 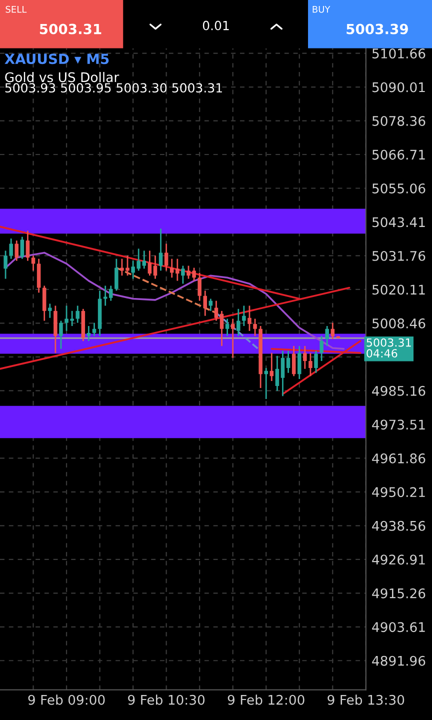 What do you see at coordinates (377, 29) in the screenshot?
I see `text: 5003.39` at bounding box center [377, 29].